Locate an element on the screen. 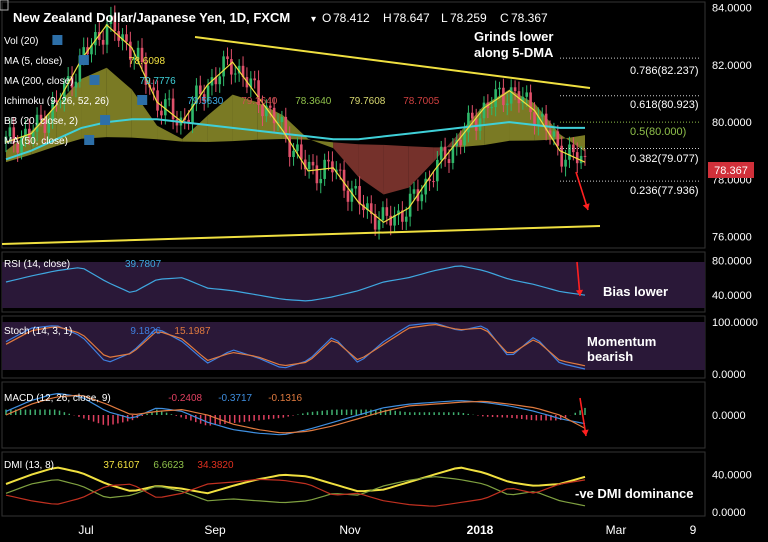 The image size is (768, 542). fib-levels is located at coordinates (630, 119).